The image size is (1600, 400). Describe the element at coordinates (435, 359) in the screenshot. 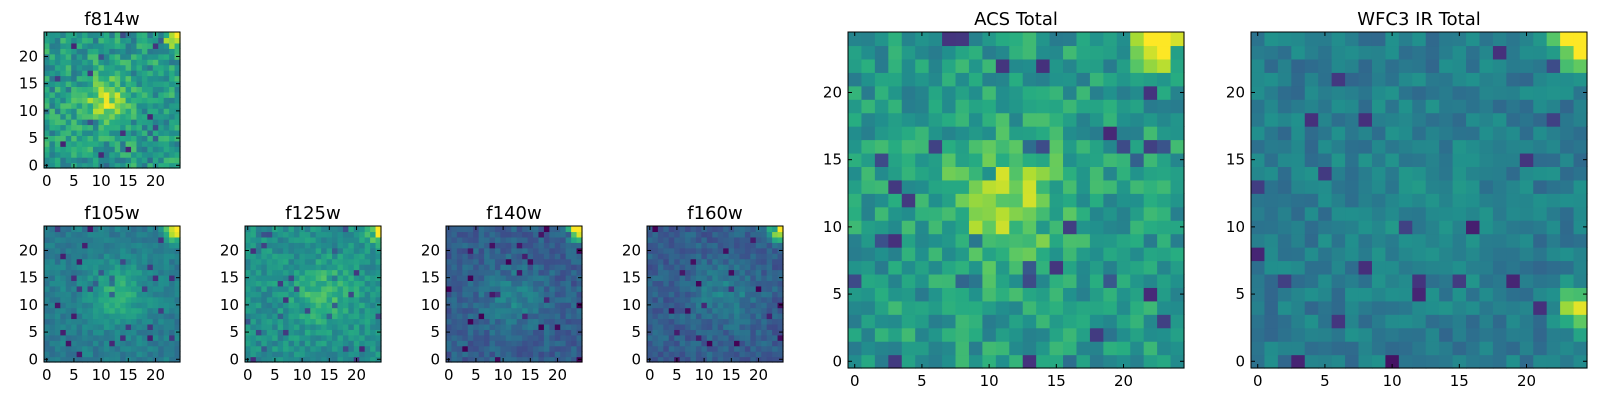

I see `y-tick-label: 0` at that location.